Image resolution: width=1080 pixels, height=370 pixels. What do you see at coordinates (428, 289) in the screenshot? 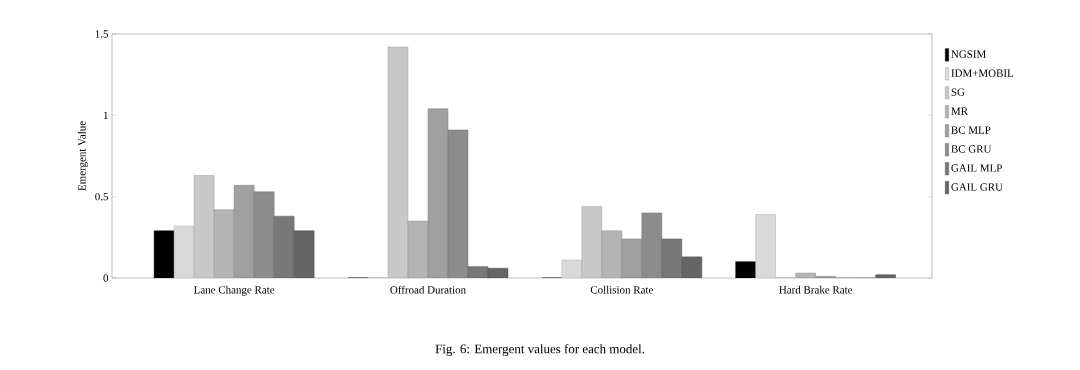
I see `x-tick-label: Offroad Duration` at bounding box center [428, 289].